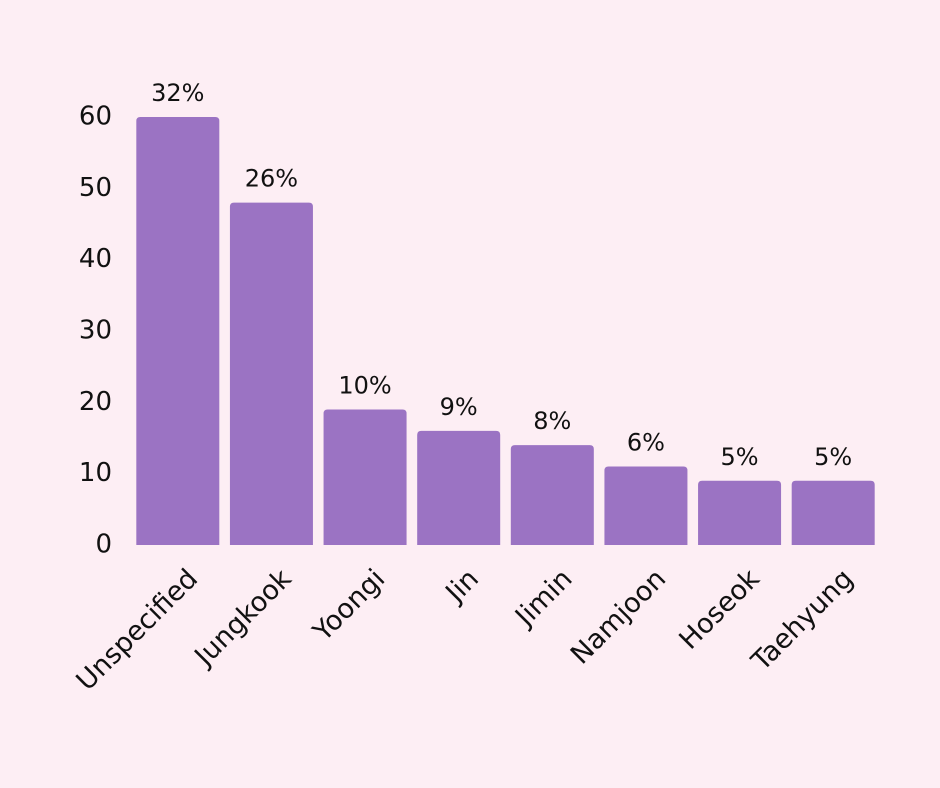 The height and width of the screenshot is (788, 940). I want to click on value-label: 8%, so click(552, 421).